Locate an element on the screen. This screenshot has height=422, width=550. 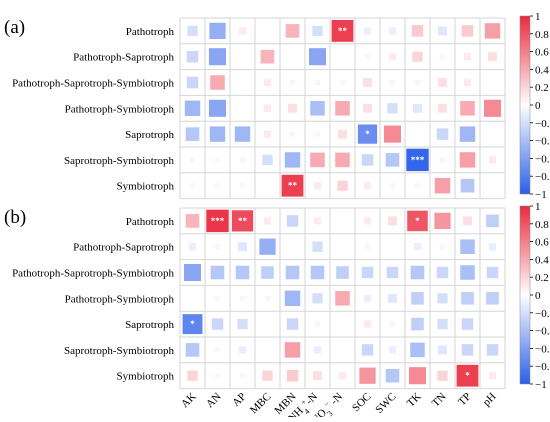
significance-marker: *** is located at coordinates (418, 160).